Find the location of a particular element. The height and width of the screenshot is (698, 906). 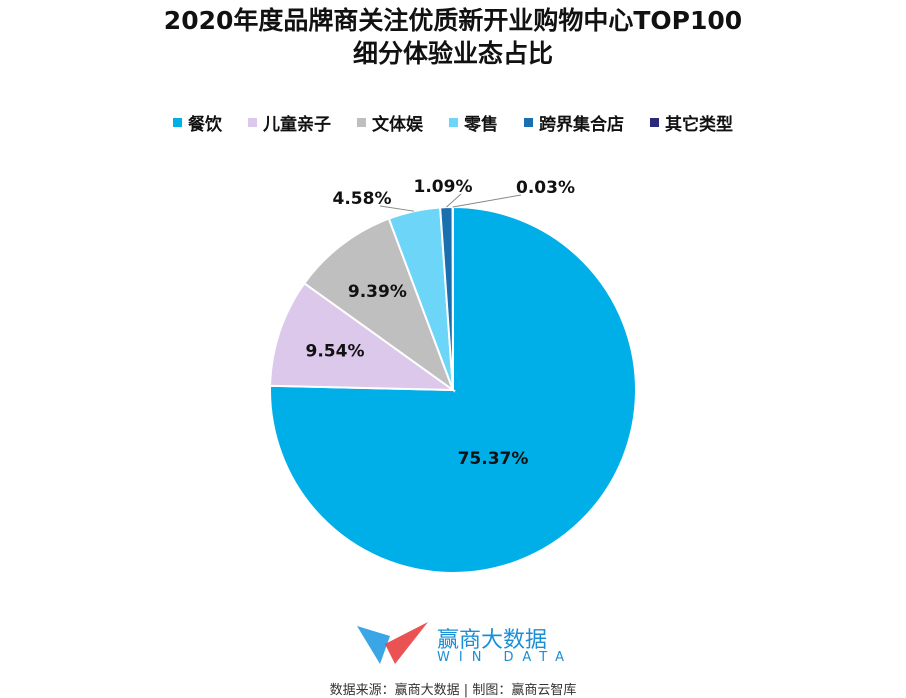

logo-sub: WIN DATA is located at coordinates (505, 657).